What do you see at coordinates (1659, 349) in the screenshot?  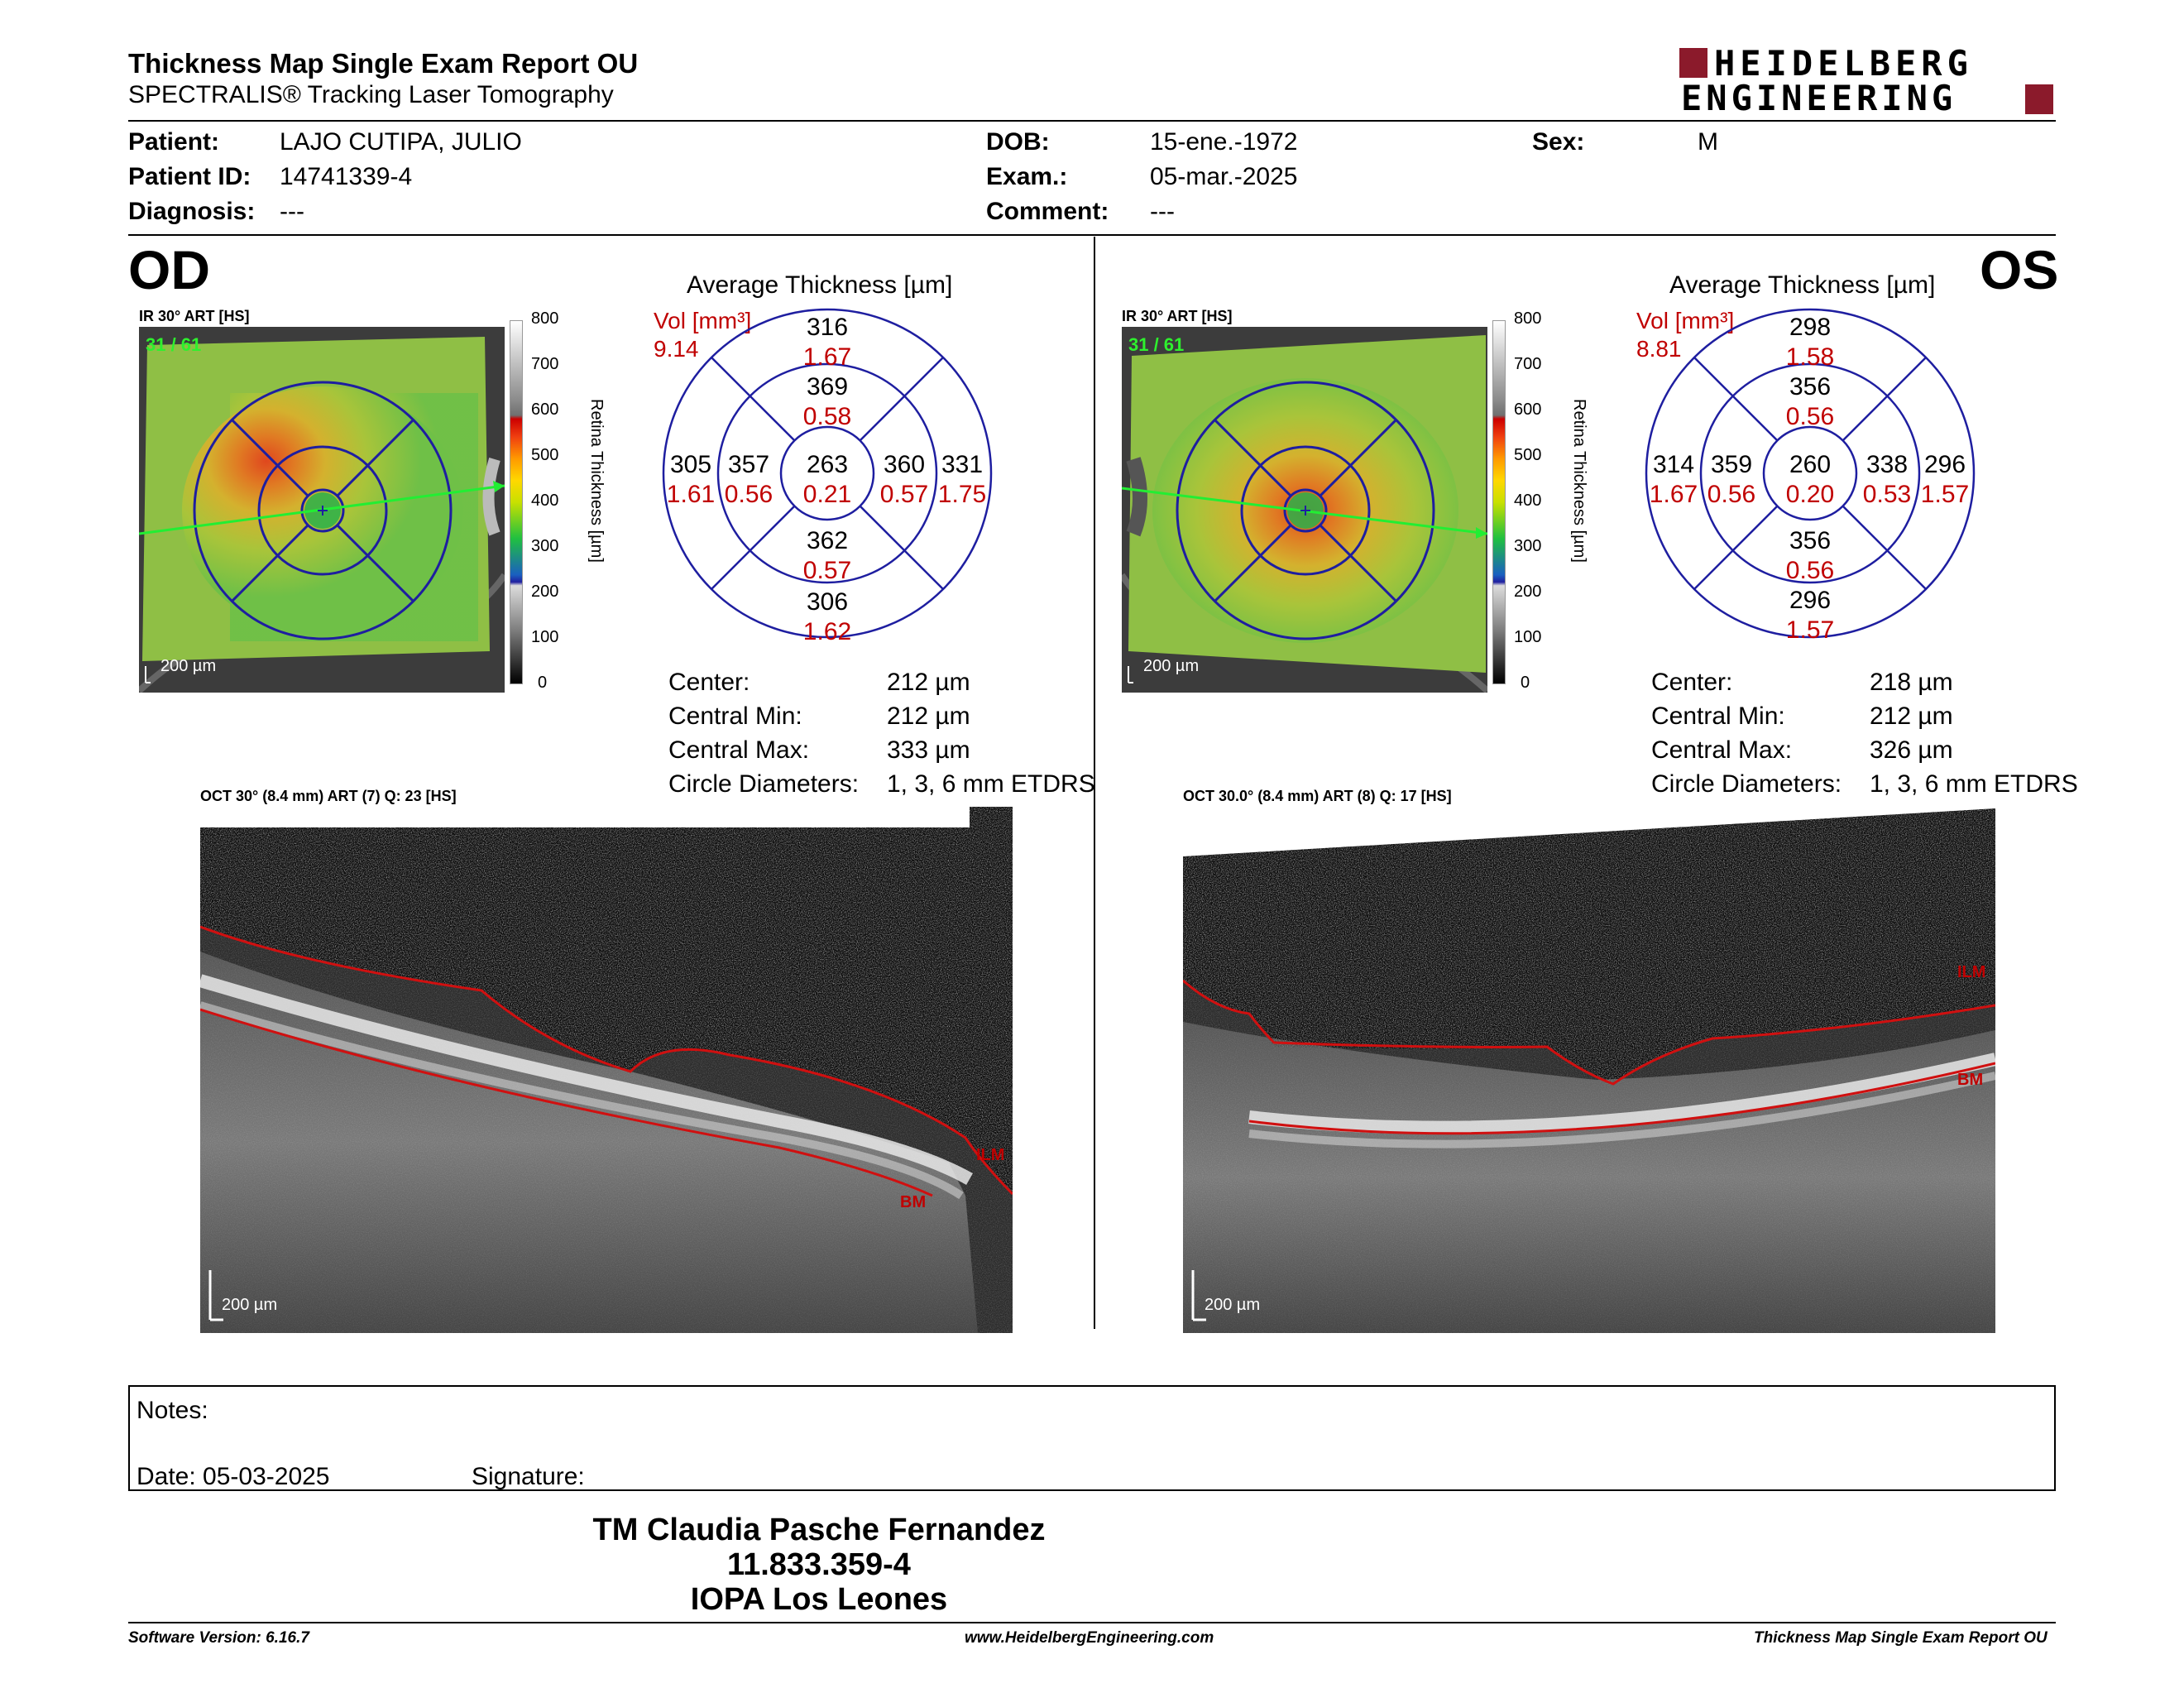 I see `os-vol-value: 8.81` at bounding box center [1659, 349].